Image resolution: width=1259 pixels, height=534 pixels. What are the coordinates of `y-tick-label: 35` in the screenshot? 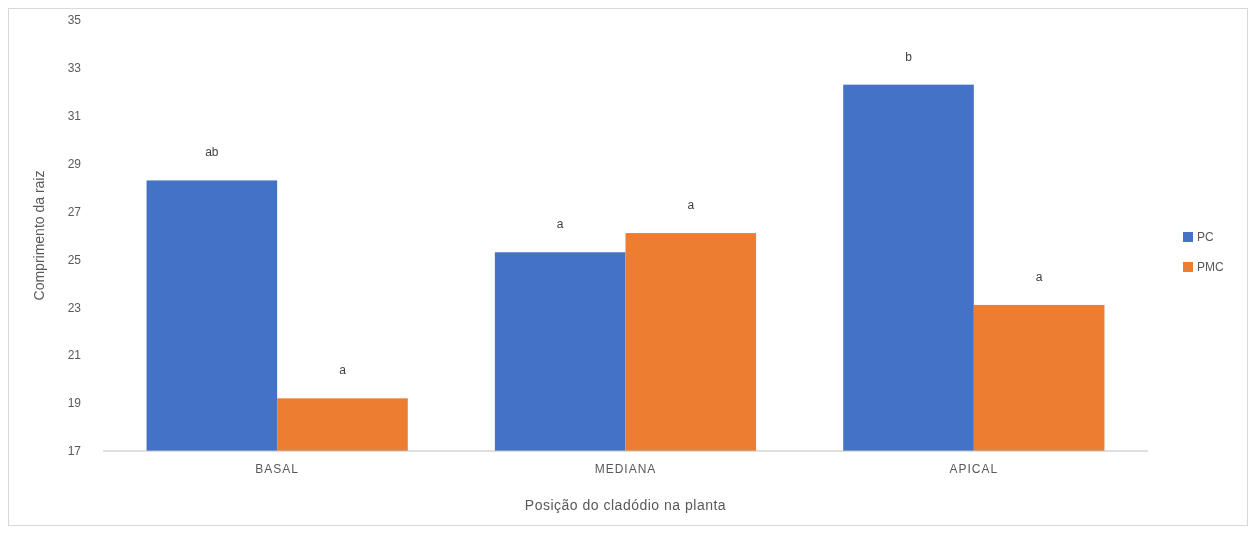 It's located at (74, 20).